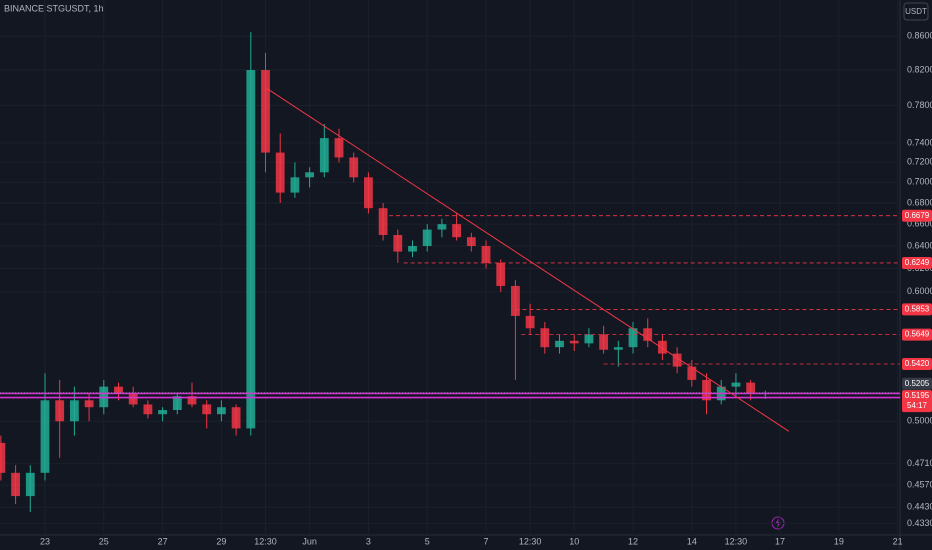  What do you see at coordinates (917, 395) in the screenshot?
I see `bid-price-label: 0.5195` at bounding box center [917, 395].